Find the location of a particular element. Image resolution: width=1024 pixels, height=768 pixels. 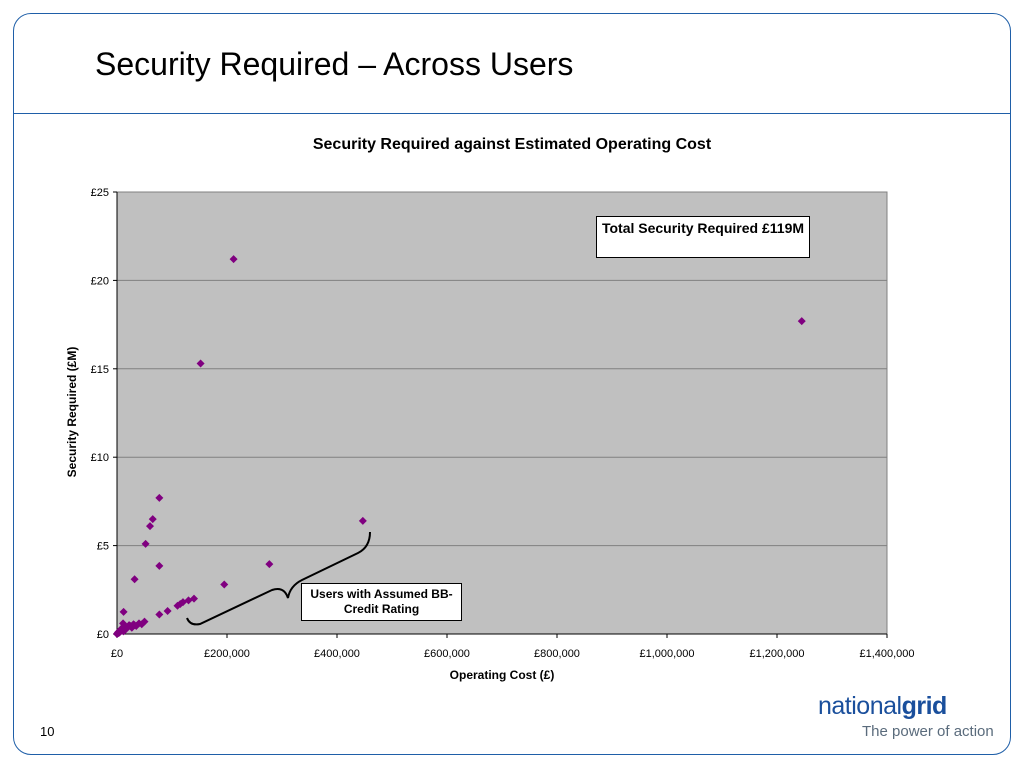

x-tick-label: £1,400,000 is located at coordinates (886, 654).